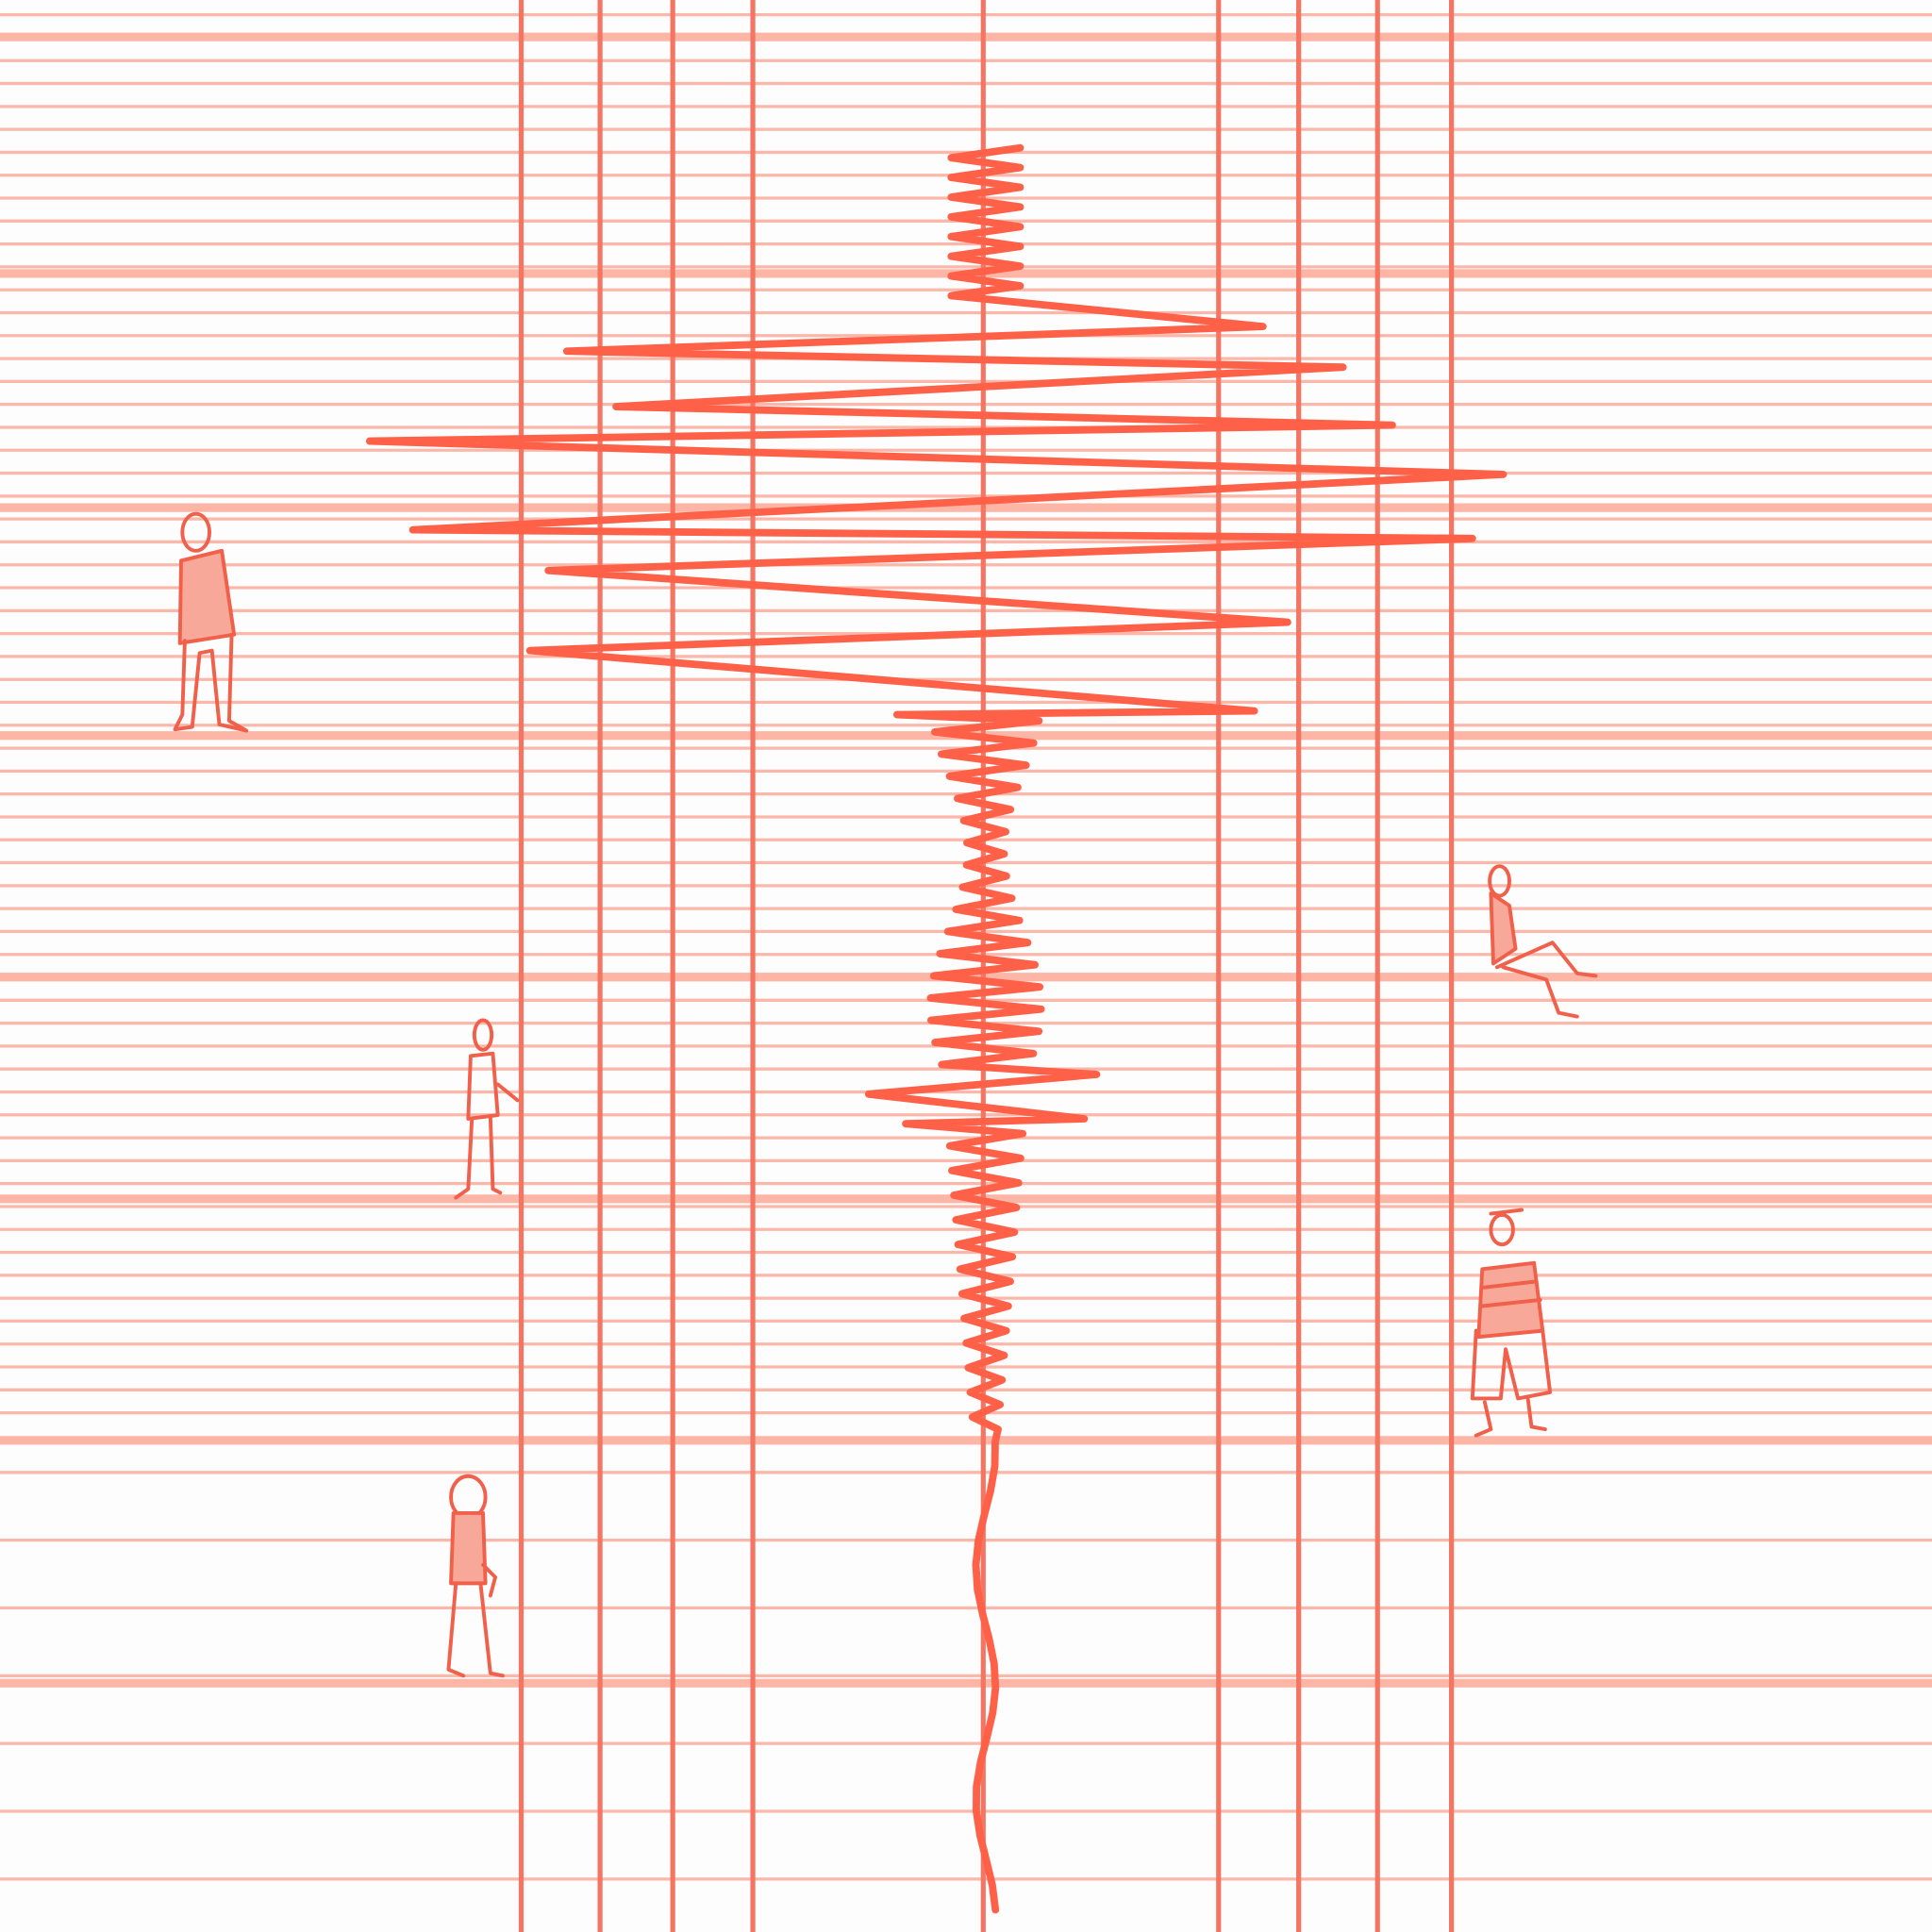  Describe the element at coordinates (1543, 942) in the screenshot. I see `figure-sitting` at that location.